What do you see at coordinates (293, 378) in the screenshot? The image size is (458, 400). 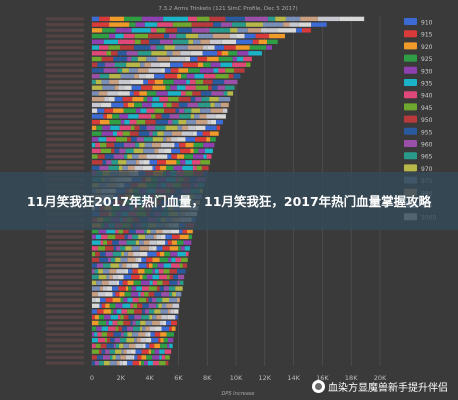 I see `x-tick-label: 14K` at bounding box center [293, 378].